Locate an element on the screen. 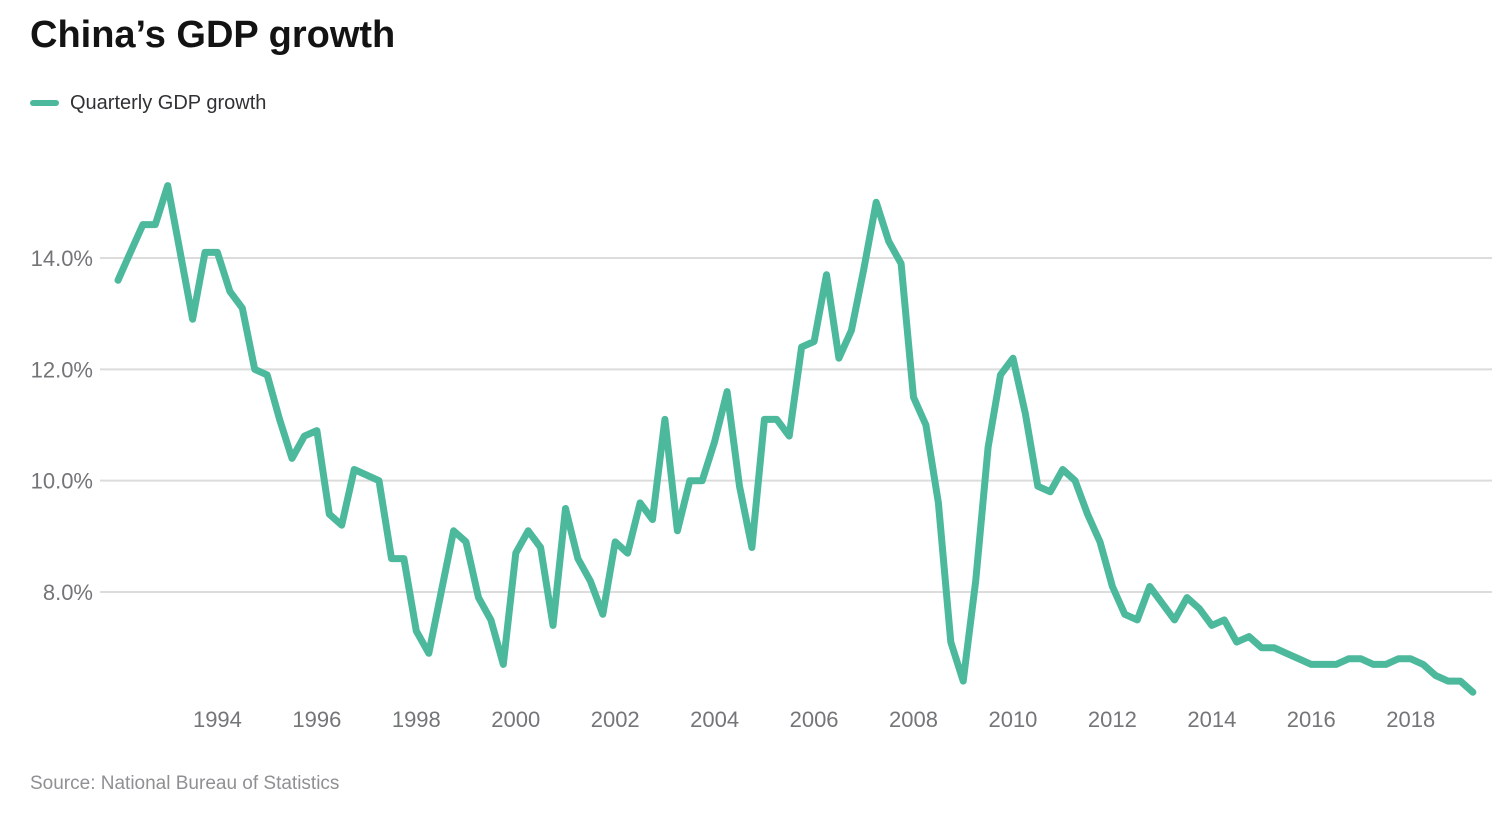 This screenshot has height=818, width=1508. y-tick-label: 10.0% is located at coordinates (62, 481).